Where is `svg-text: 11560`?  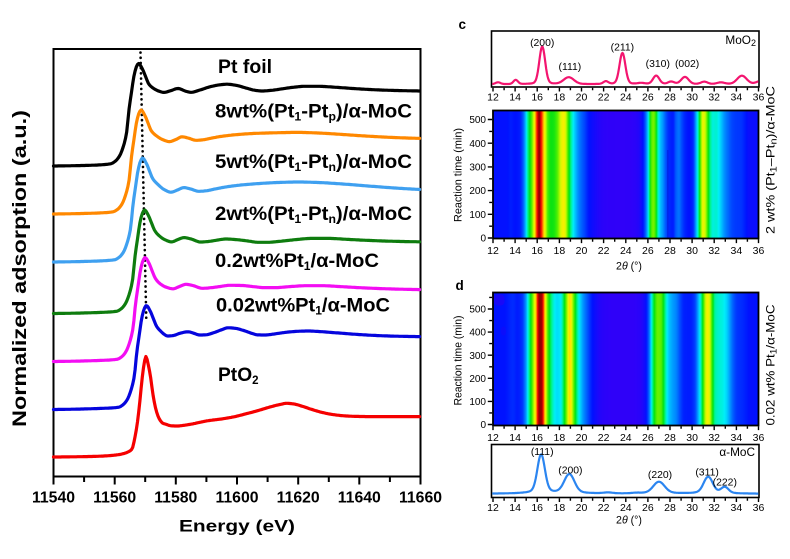
svg-text: 11560 is located at coordinates (114, 498).